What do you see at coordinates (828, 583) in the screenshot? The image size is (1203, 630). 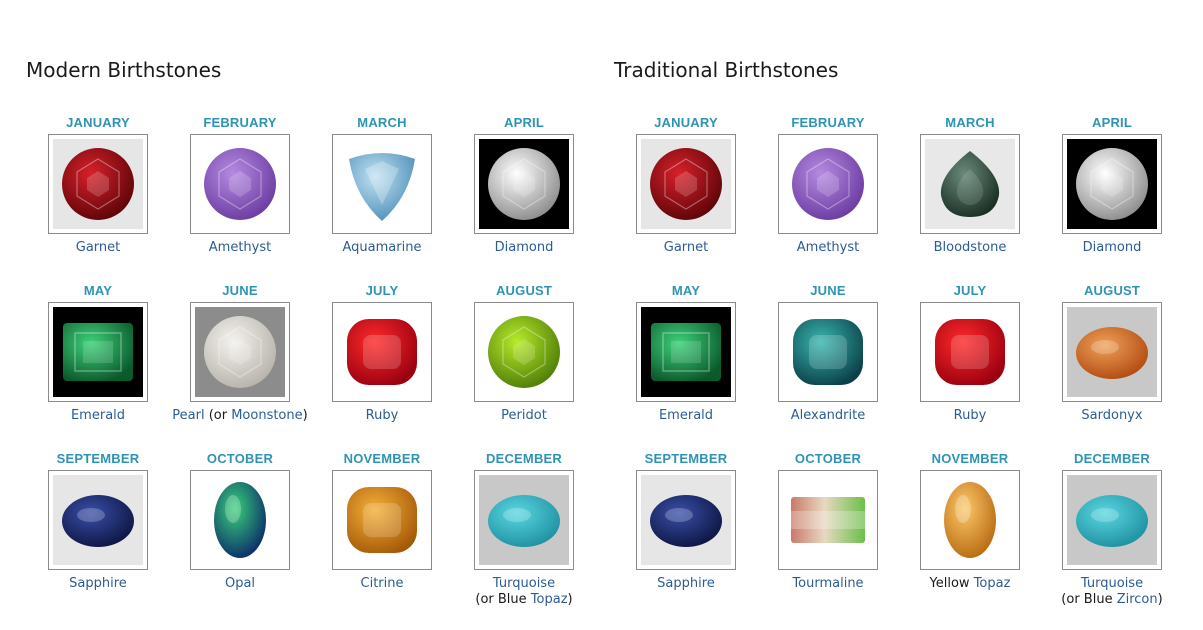 I see `stone-name-link: Tourmaline` at bounding box center [828, 583].